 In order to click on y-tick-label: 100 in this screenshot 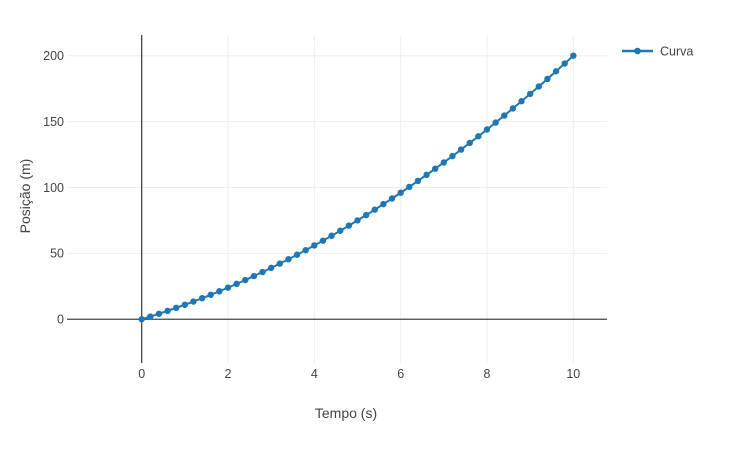, I will do `click(53, 188)`.